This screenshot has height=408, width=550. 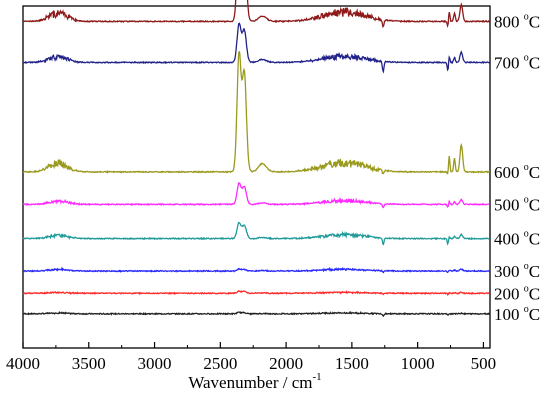 I want to click on x-tick-label: 2500, so click(x=220, y=363).